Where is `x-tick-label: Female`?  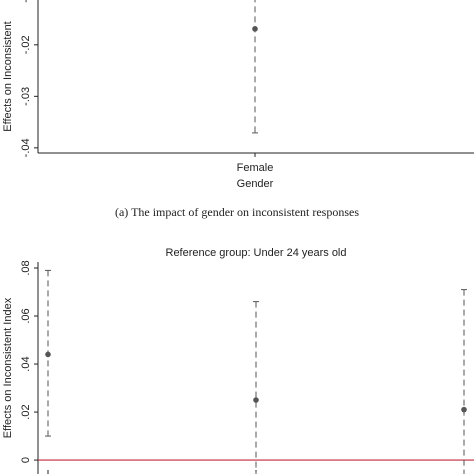 x-tick-label: Female is located at coordinates (255, 168).